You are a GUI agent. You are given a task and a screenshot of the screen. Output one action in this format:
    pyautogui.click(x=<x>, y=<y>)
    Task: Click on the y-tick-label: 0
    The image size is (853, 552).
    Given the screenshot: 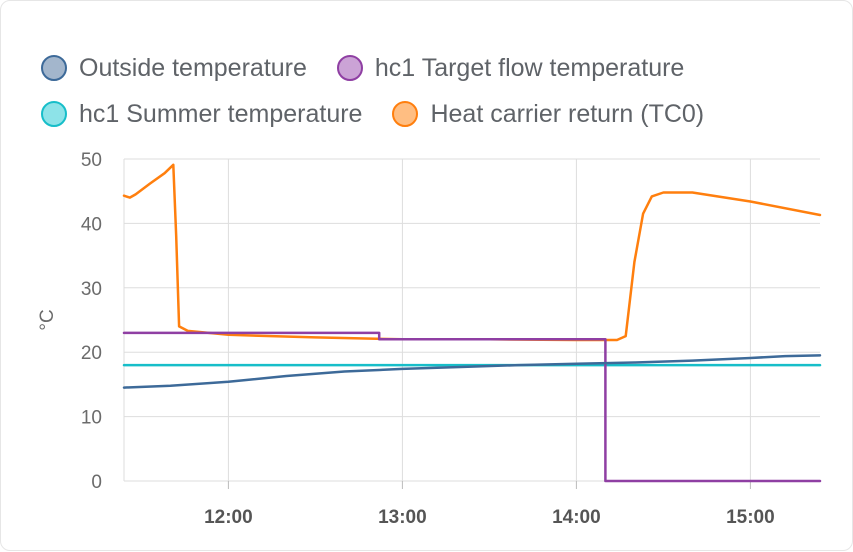 What is the action you would take?
    pyautogui.click(x=96, y=482)
    